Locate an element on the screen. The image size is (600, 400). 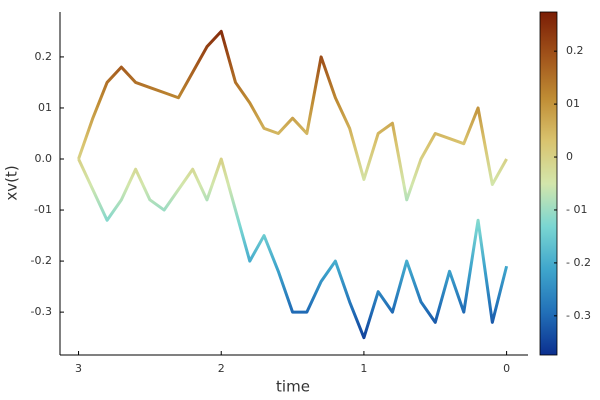
x-tick-label: 0 is located at coordinates (506, 368).